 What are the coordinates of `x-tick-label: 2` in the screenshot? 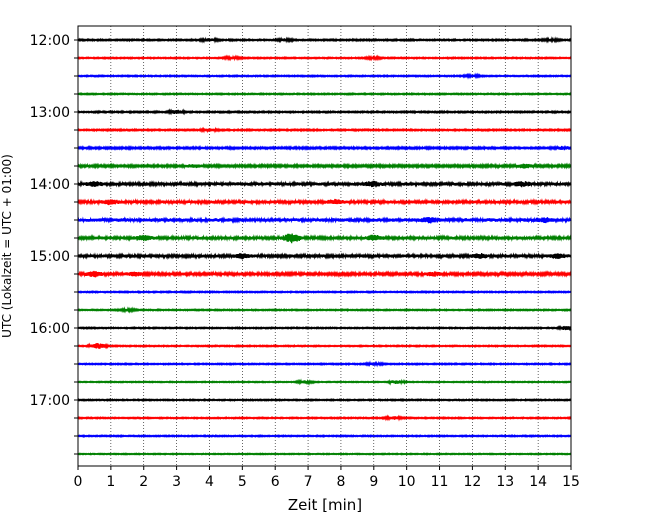 It's located at (143, 482).